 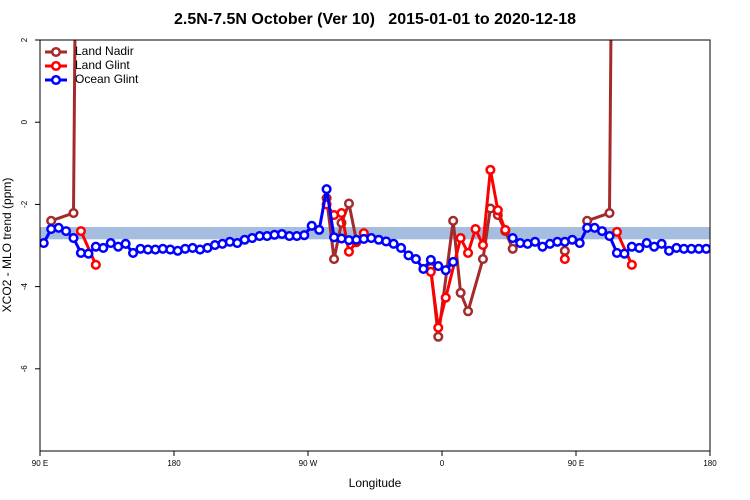 What do you see at coordinates (107, 79) in the screenshot?
I see `legend-label: Ocean Glint` at bounding box center [107, 79].